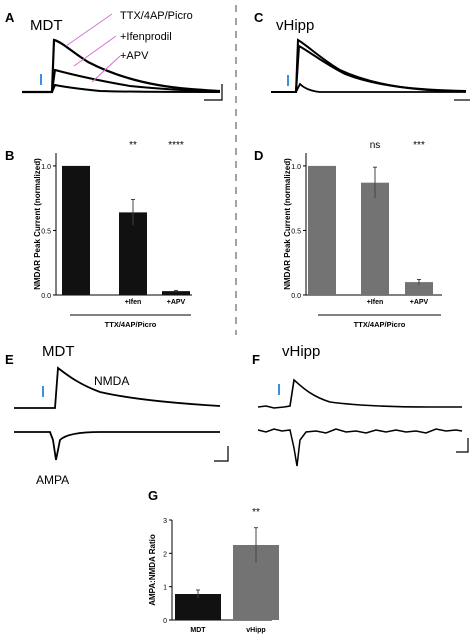  Describe the element at coordinates (10, 17) in the screenshot. I see `panel-letter-a: A` at that location.